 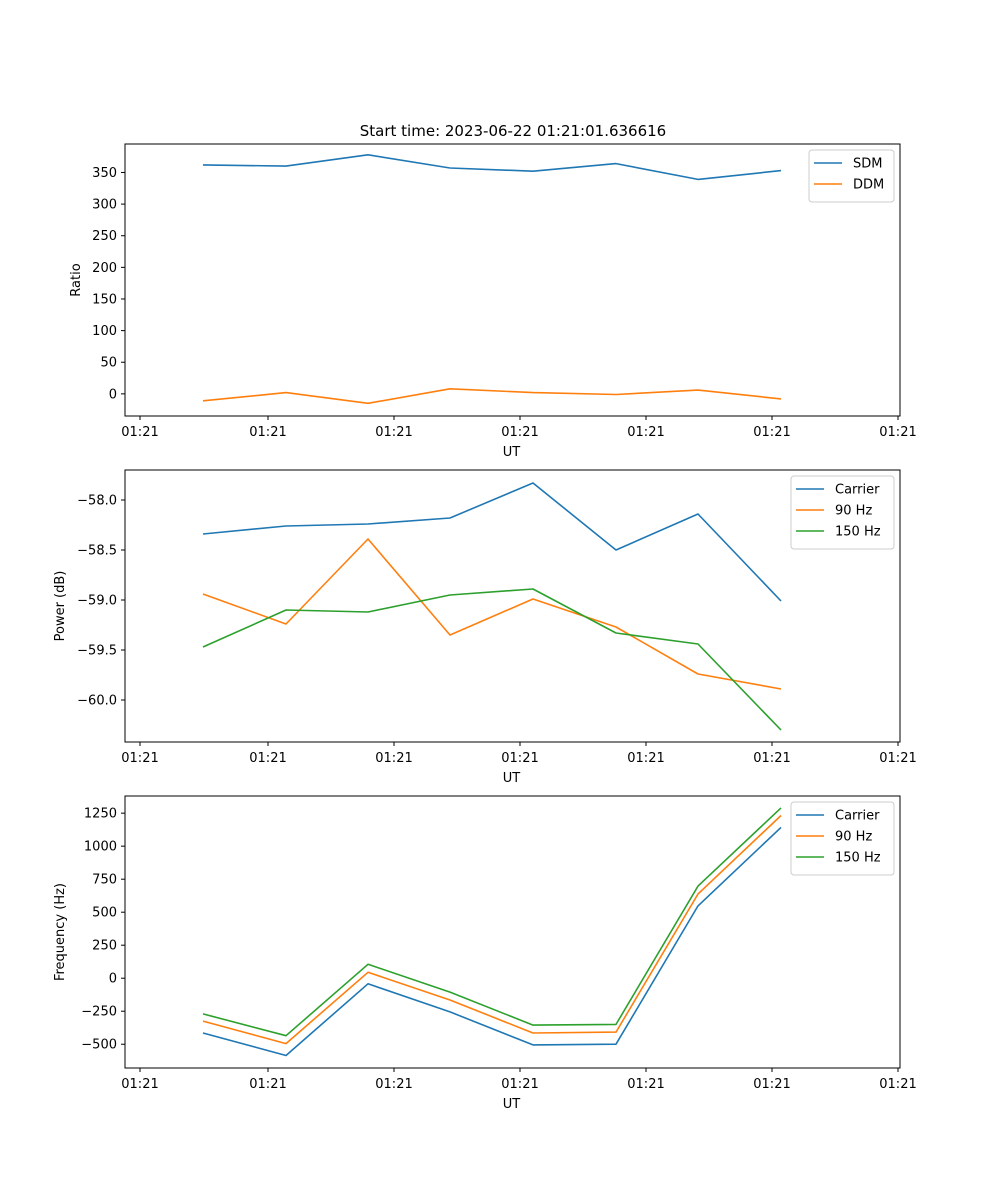 What do you see at coordinates (97, 601) in the screenshot?
I see `y-tick-label: −59.0` at bounding box center [97, 601].